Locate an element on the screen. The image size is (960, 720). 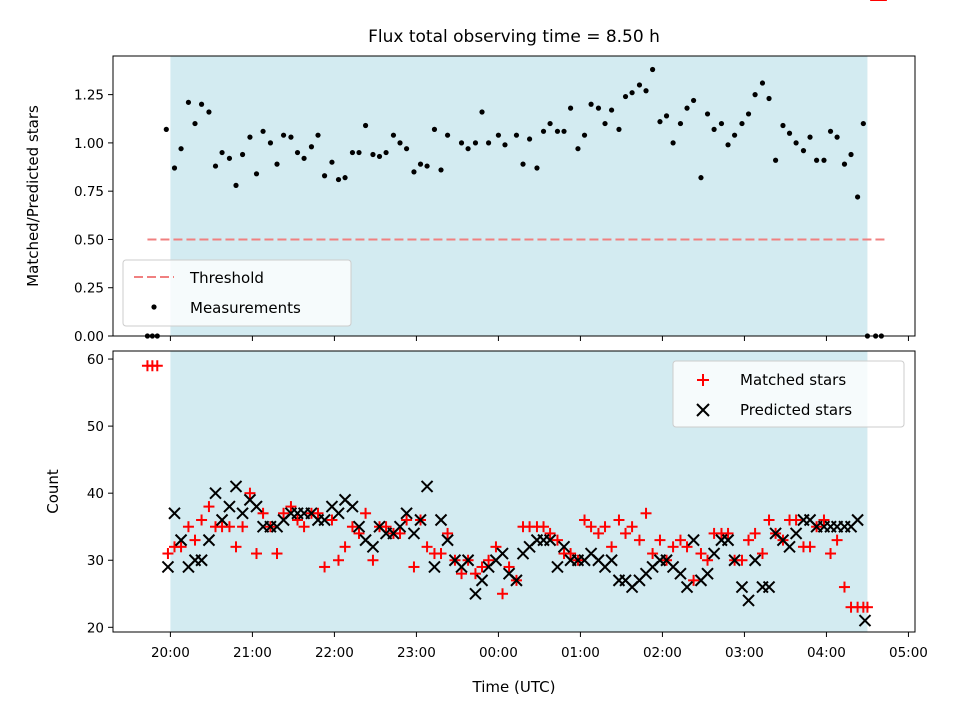
top-y-tick-label: 0.50 is located at coordinates (89, 240).